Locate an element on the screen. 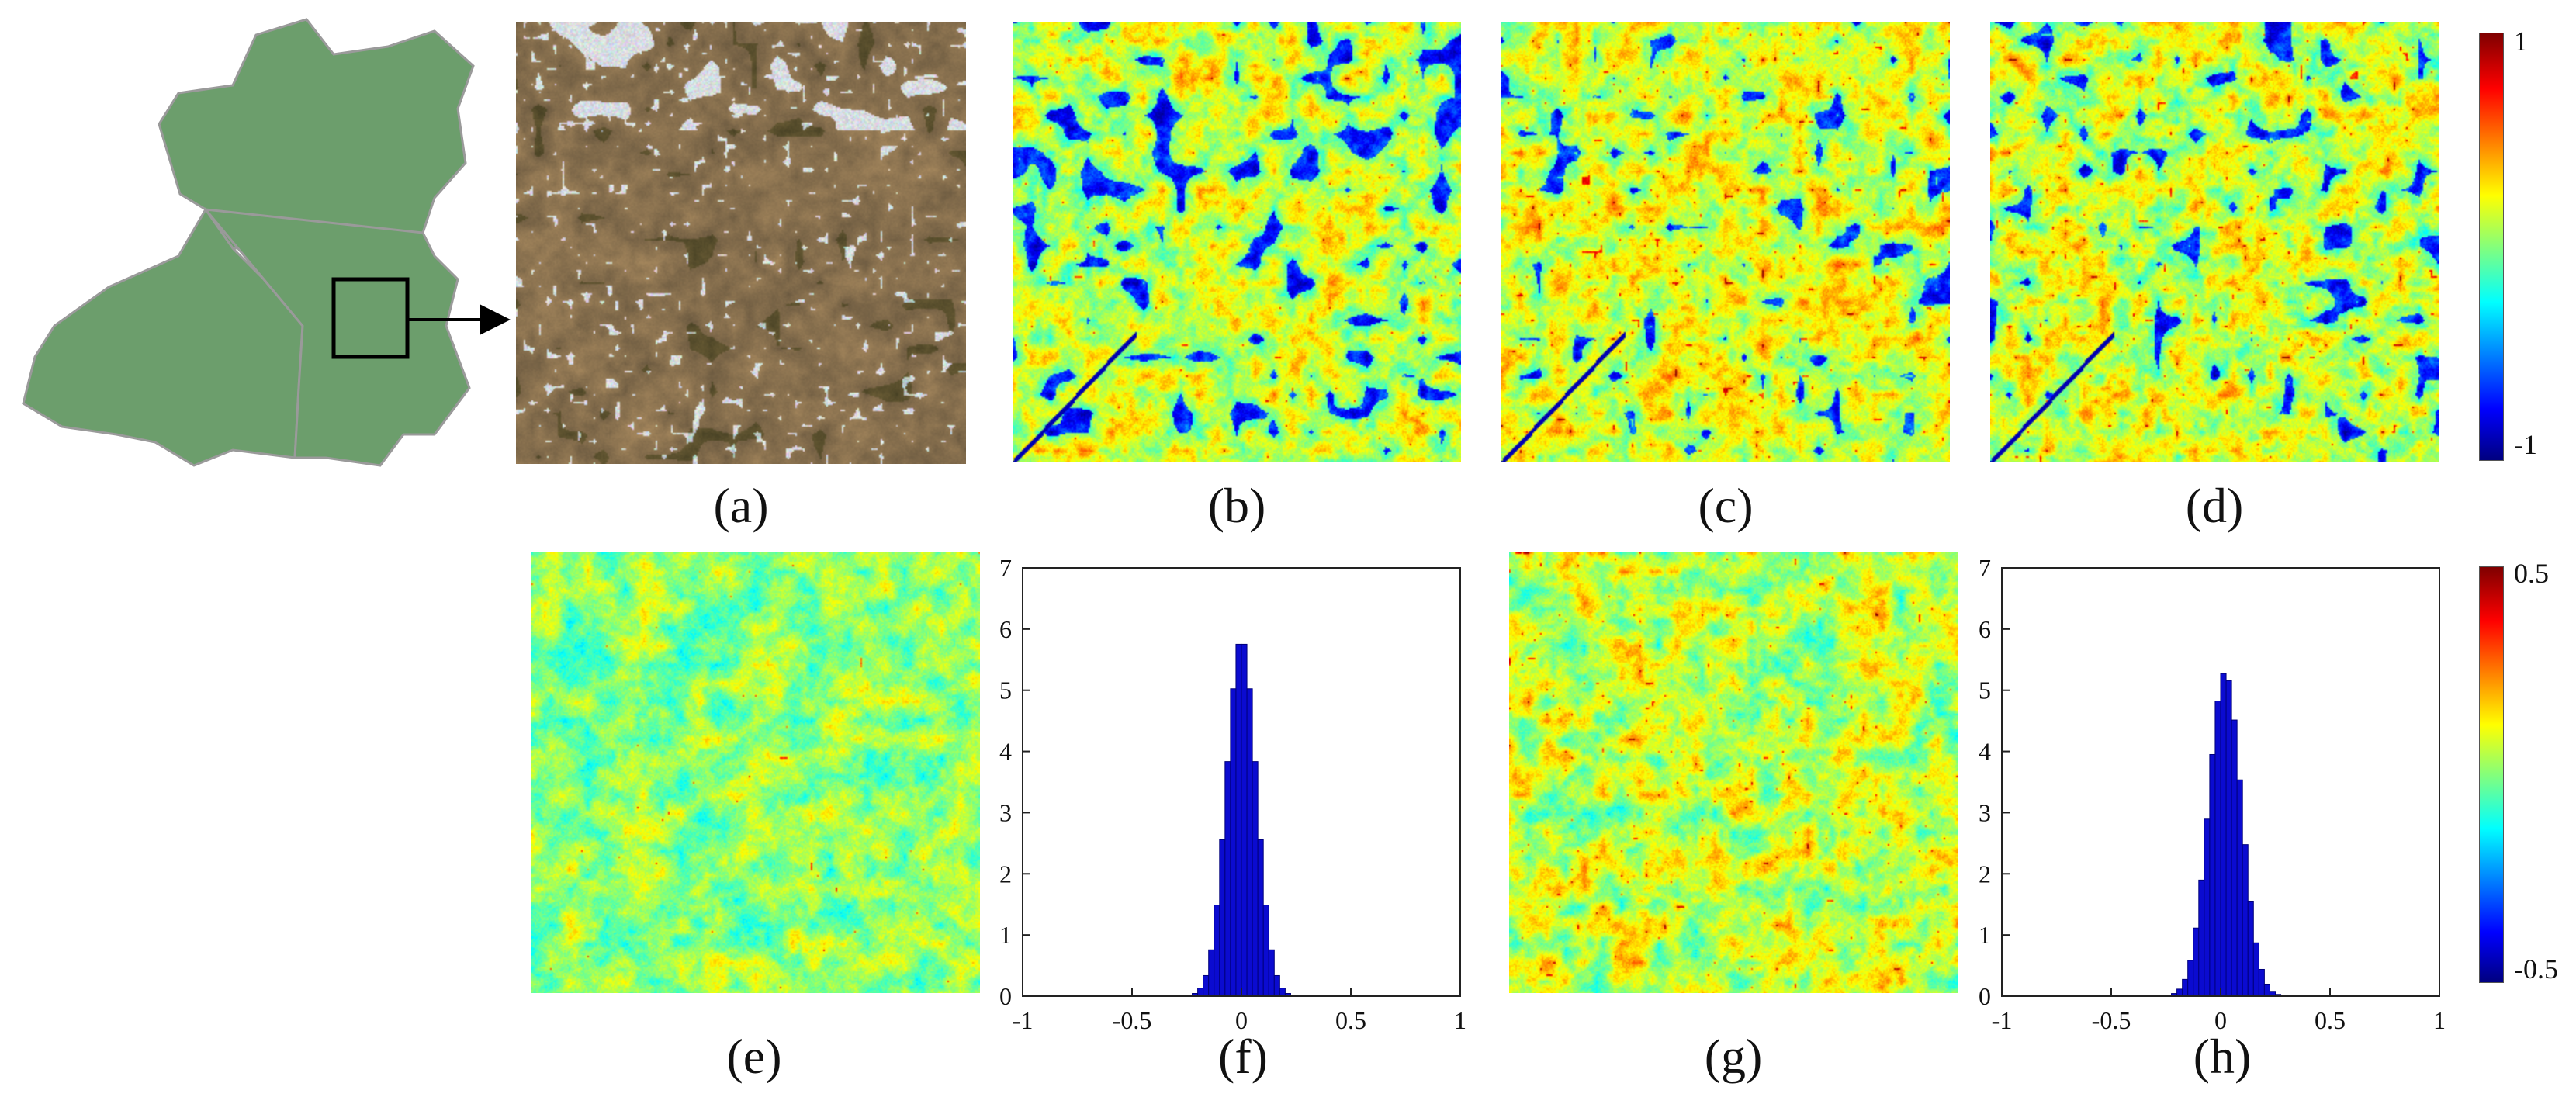 This screenshot has width=2576, height=1104. heatmap-b is located at coordinates (1237, 242).